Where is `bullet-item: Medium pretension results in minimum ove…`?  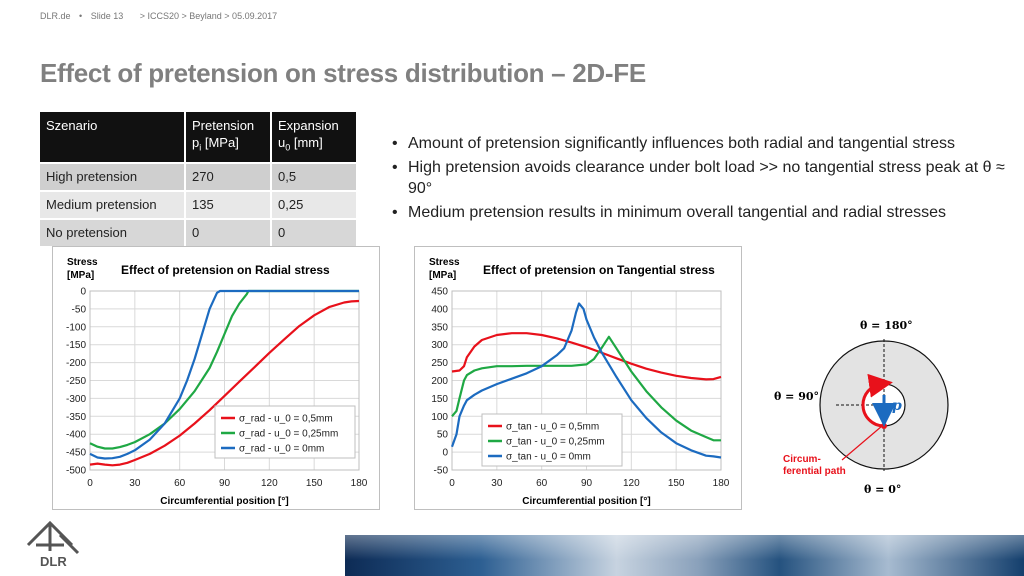
bullet-item: Medium pretension results in minimum ove… is located at coordinates (702, 212).